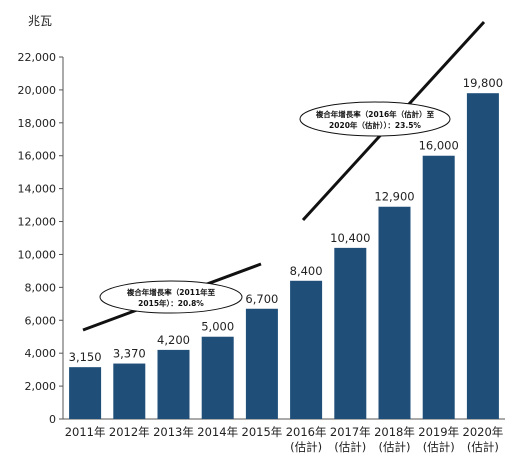 This screenshot has height=464, width=515. What do you see at coordinates (37, 90) in the screenshot?
I see `y-tick-label: 20,000` at bounding box center [37, 90].